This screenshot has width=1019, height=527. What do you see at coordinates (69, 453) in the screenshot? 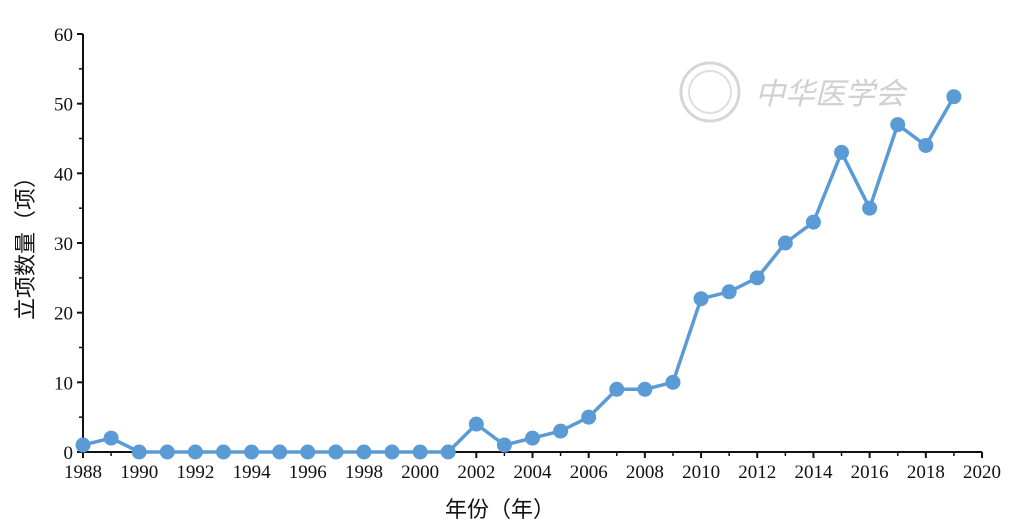
I see `y-tick-label: 0` at bounding box center [69, 453].